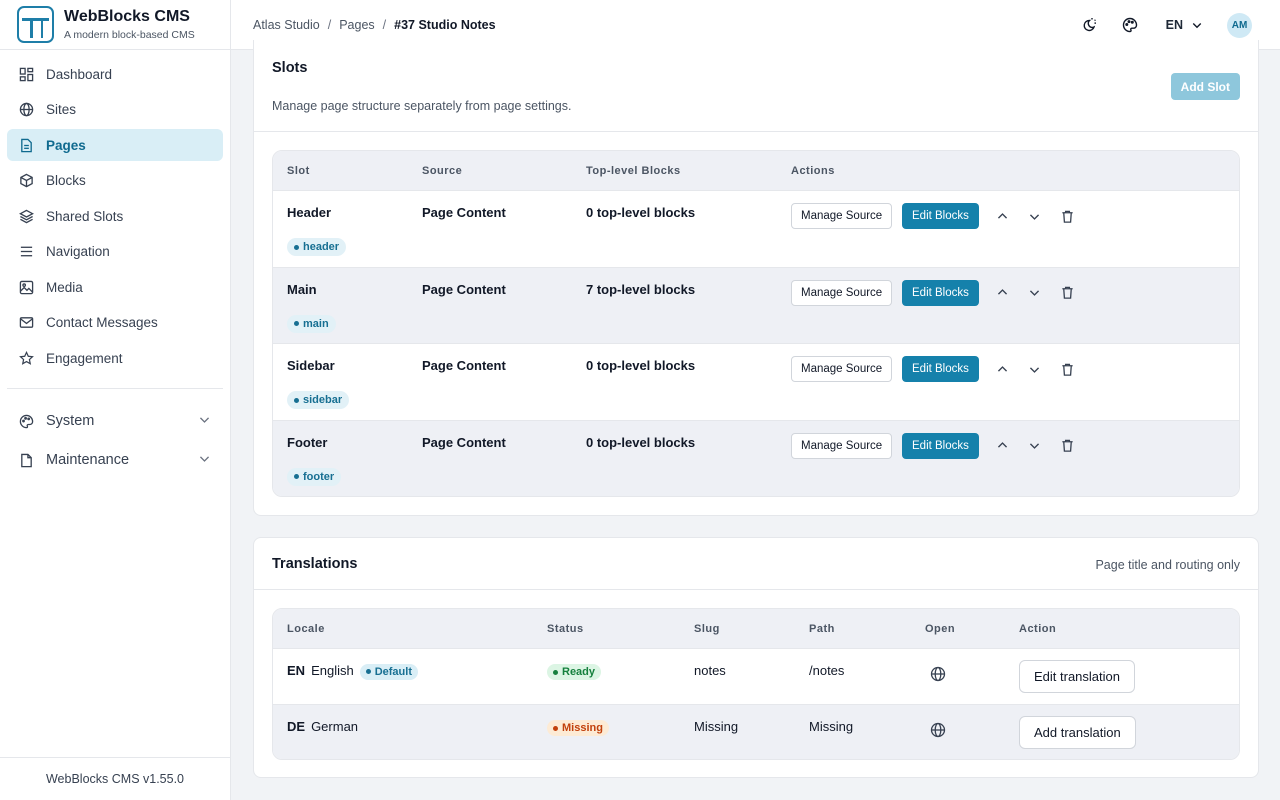 Image resolution: width=1280 pixels, height=800 pixels. Describe the element at coordinates (311, 323) in the screenshot. I see `slot-tag: main` at that location.